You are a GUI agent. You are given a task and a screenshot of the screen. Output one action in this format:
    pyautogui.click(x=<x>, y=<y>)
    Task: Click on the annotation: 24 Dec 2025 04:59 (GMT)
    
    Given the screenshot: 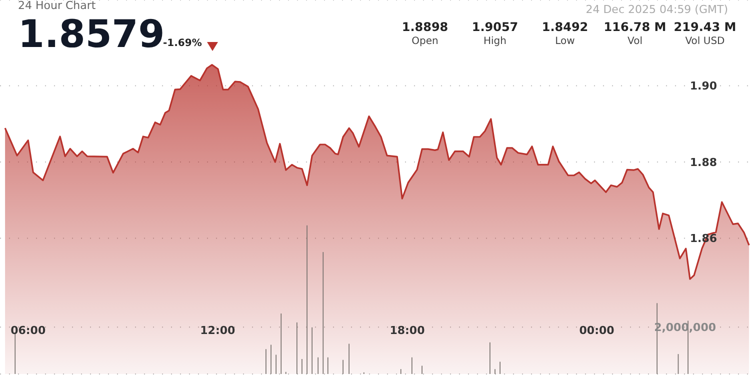 What is the action you would take?
    pyautogui.click(x=657, y=9)
    